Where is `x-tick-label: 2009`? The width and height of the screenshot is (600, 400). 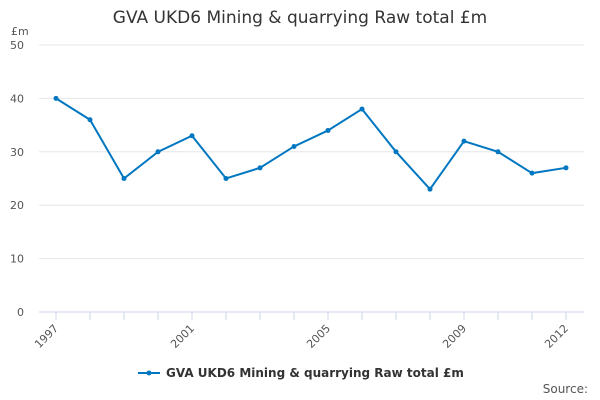 x-tick-label: 2009 is located at coordinates (454, 336).